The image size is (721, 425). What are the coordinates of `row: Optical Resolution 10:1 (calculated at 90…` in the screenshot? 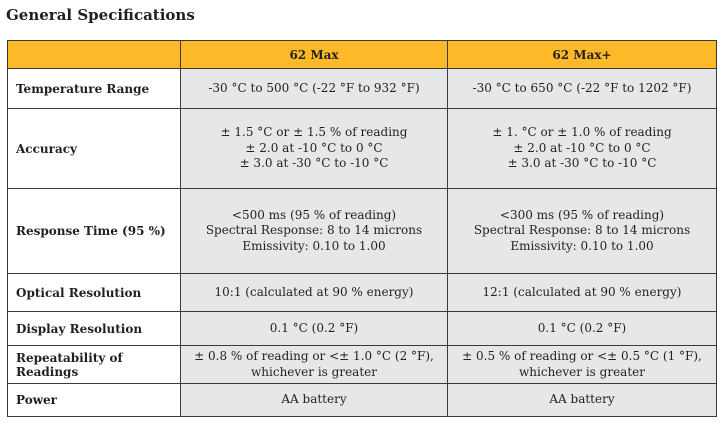 It's located at (362, 292).